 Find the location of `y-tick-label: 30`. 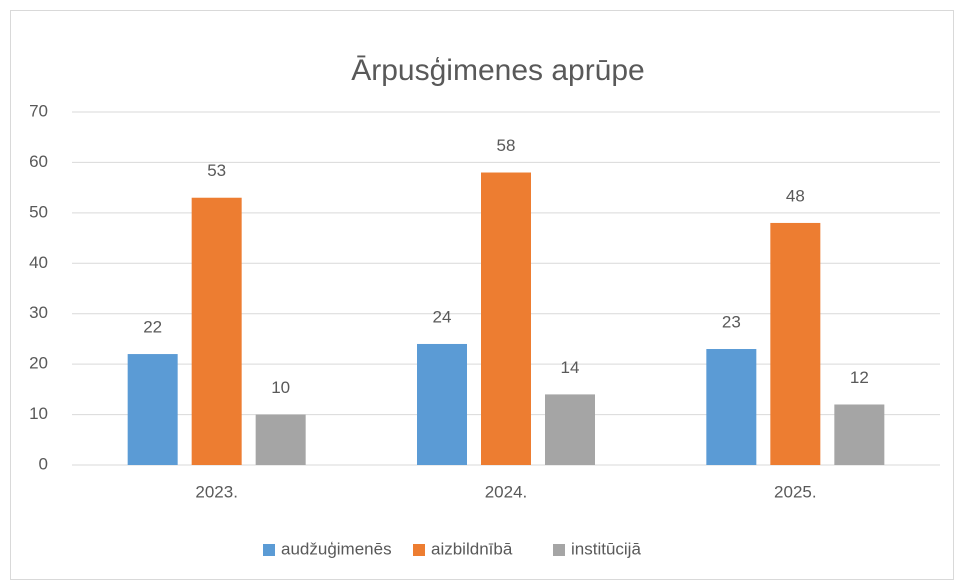

y-tick-label: 30 is located at coordinates (38, 312).